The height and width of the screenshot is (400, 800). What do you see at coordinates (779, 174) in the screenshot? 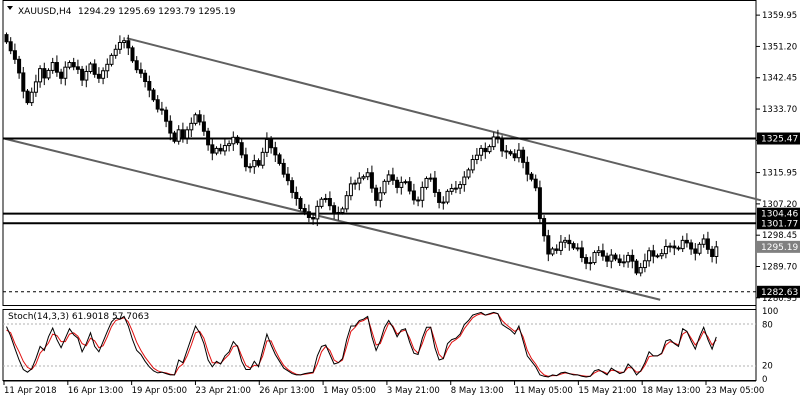
I see `price-axis-label: 1315.95` at bounding box center [779, 174].